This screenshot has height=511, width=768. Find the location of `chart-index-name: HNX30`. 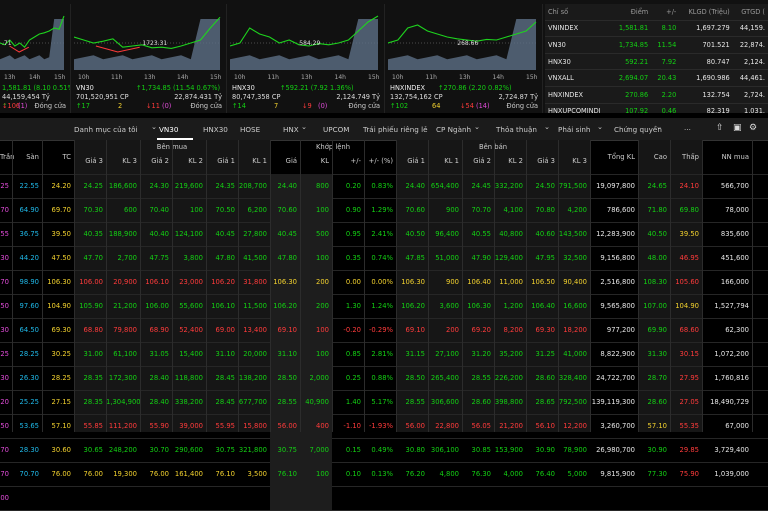

chart-index-name: HNX30 is located at coordinates (243, 88).